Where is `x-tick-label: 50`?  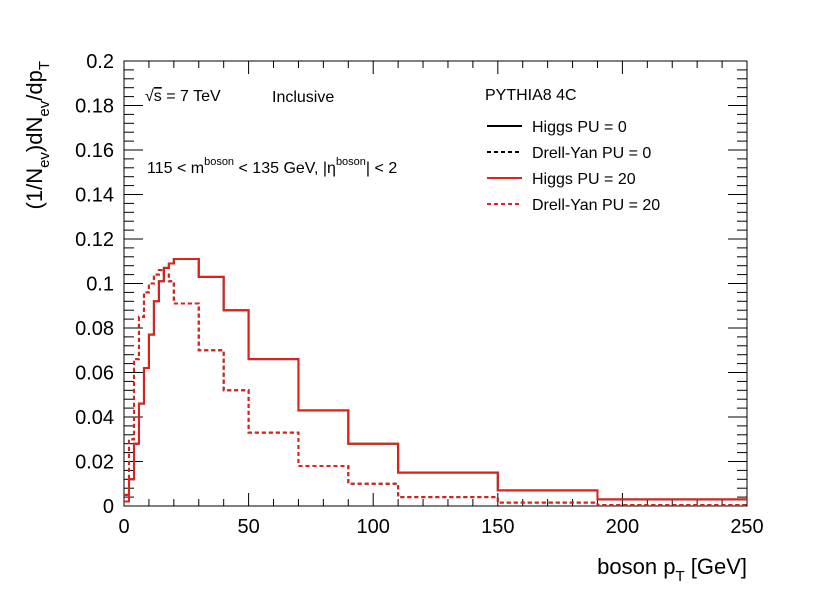 x-tick-label: 50 is located at coordinates (248, 527).